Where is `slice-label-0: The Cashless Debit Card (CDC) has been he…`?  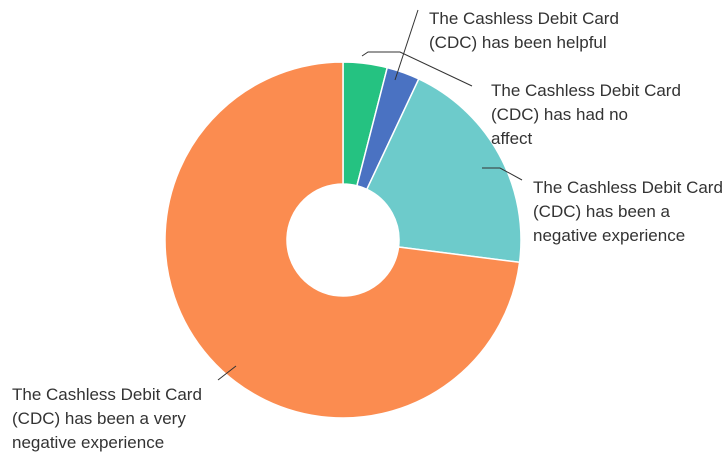 slice-label-0: The Cashless Debit Card (CDC) has been he… is located at coordinates (524, 30).